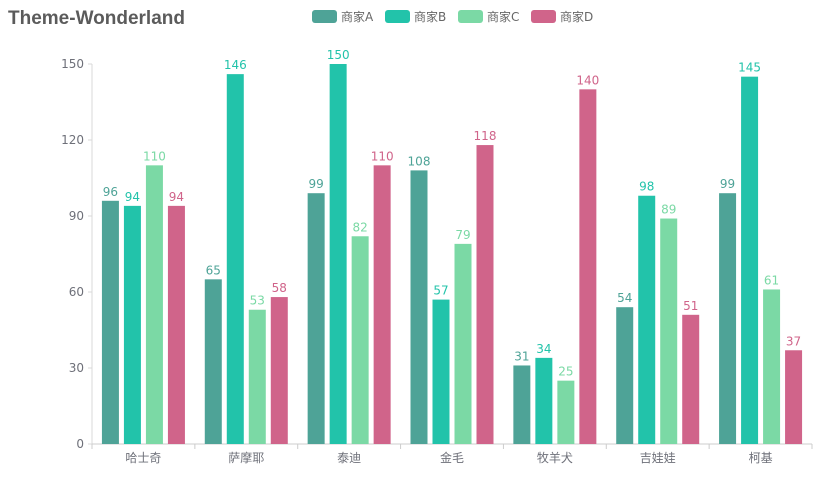  What do you see at coordinates (462, 235) in the screenshot?
I see `data-label: 79` at bounding box center [462, 235].